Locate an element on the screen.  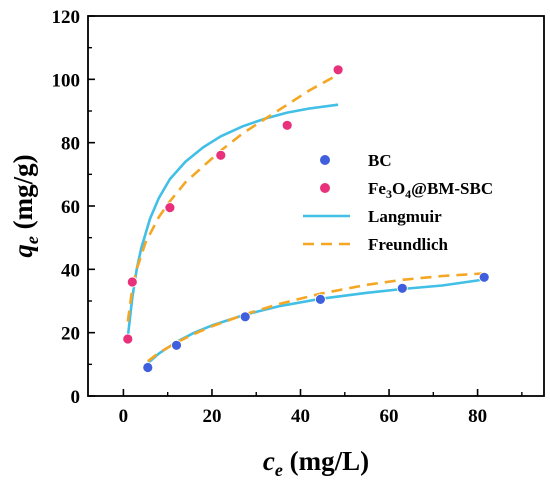
y-tick-label: 120 is located at coordinates (66, 17).